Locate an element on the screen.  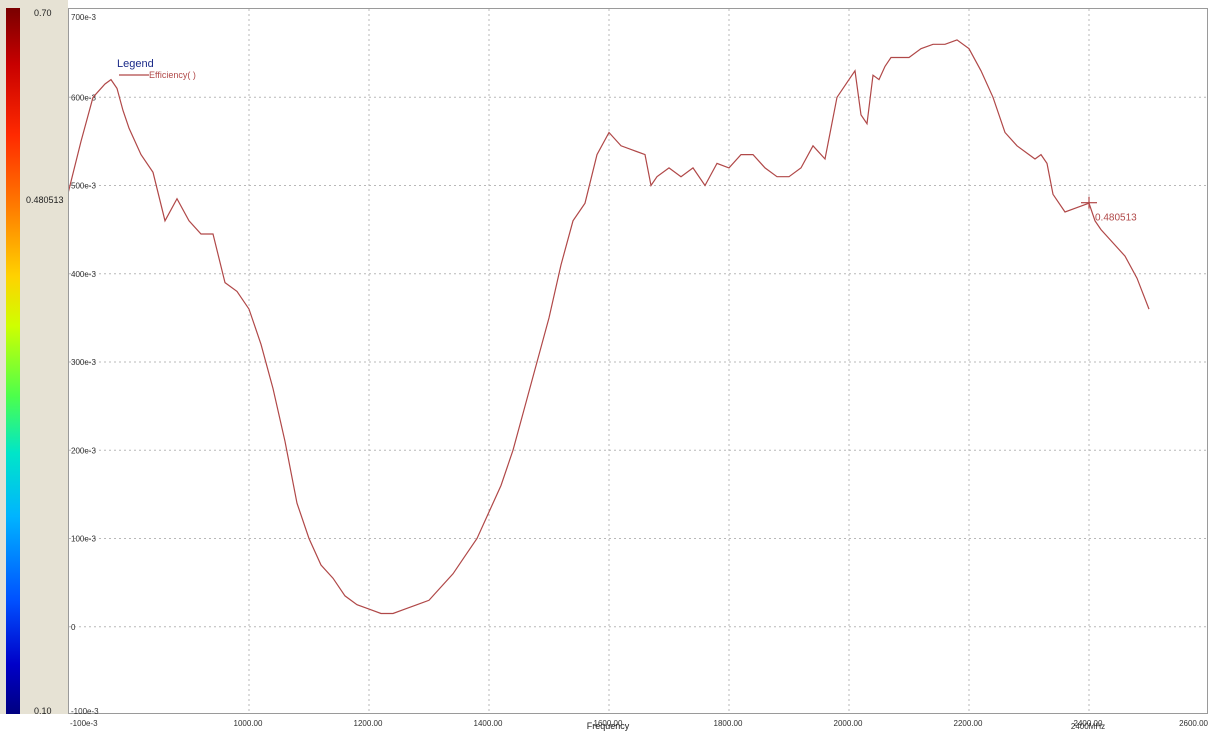
colorbar-panel: 0.70 0.480513 0.10 is located at coordinates (34, 366).